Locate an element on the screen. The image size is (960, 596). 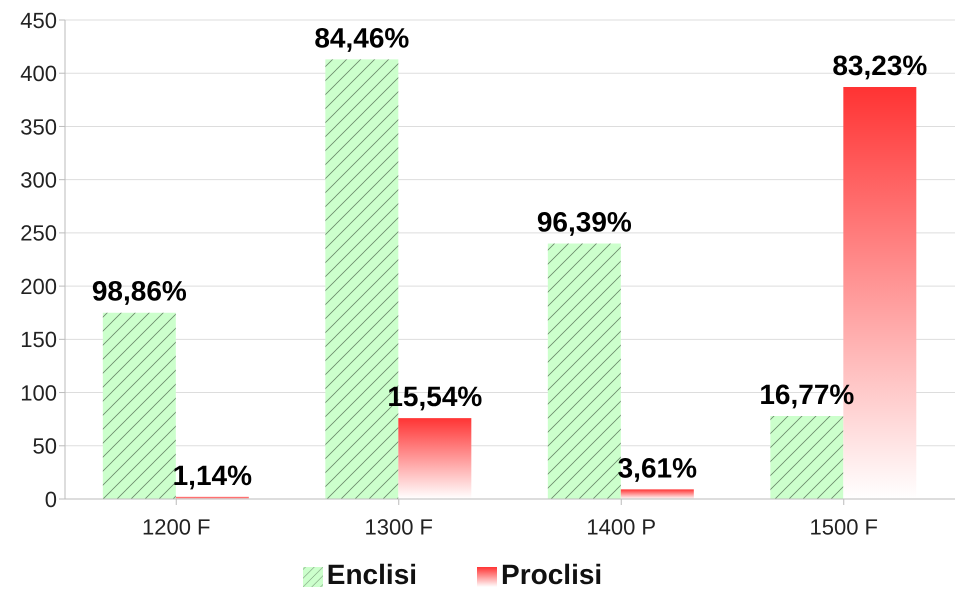
annotation: 1,14% is located at coordinates (212, 475).